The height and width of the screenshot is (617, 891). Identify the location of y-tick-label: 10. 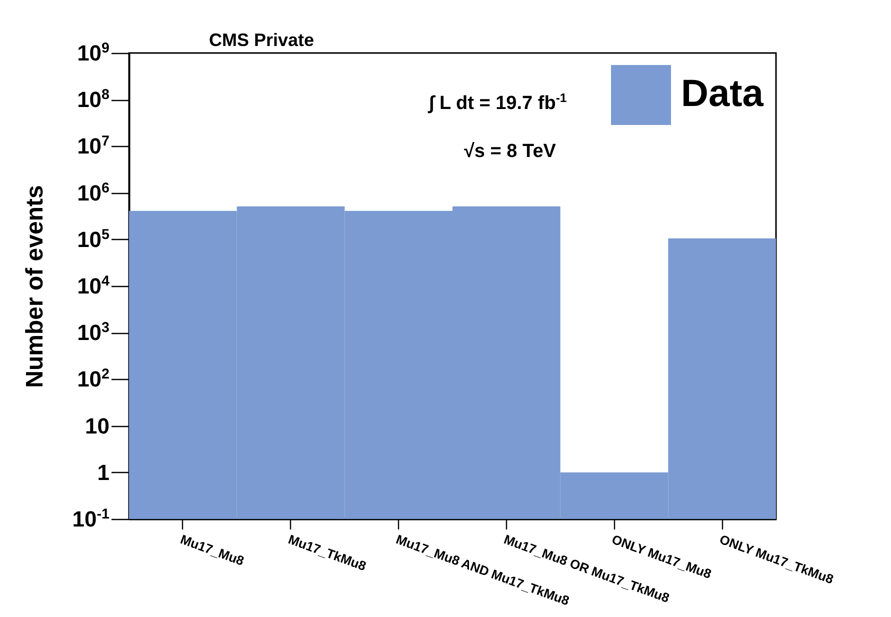
(97, 425).